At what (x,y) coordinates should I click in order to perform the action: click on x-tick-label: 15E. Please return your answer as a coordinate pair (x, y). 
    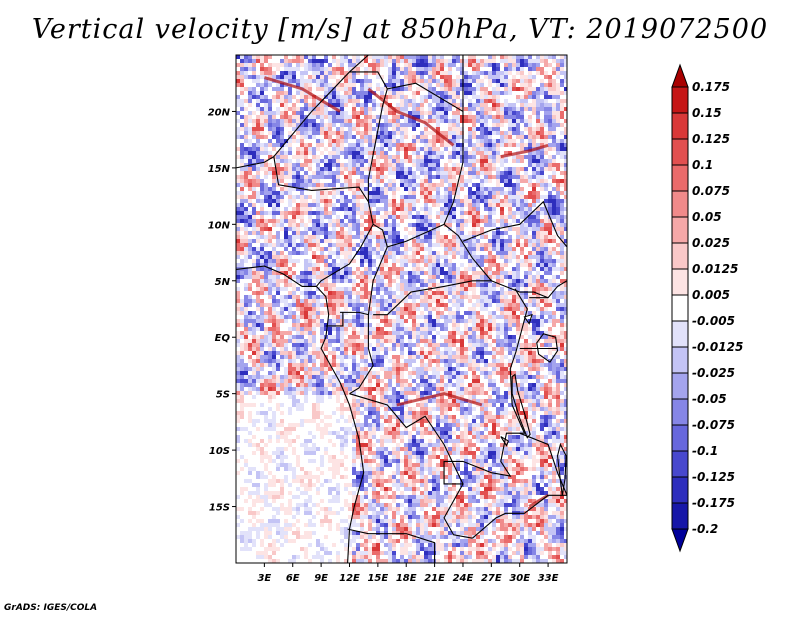
    Looking at the image, I should click on (377, 578).